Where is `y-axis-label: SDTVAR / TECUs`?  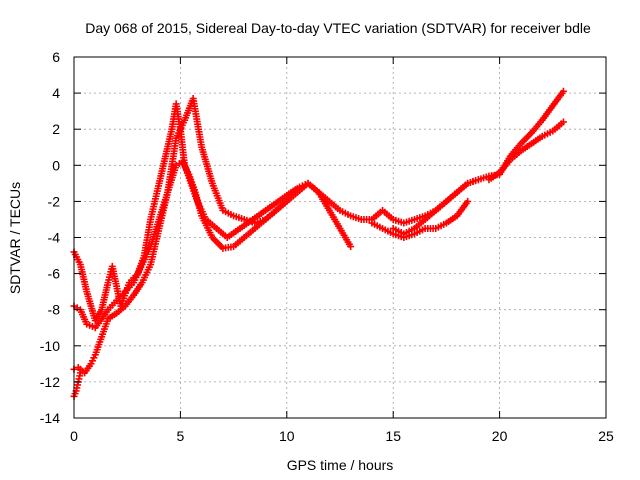
y-axis-label: SDTVAR / TECUs is located at coordinates (15, 238).